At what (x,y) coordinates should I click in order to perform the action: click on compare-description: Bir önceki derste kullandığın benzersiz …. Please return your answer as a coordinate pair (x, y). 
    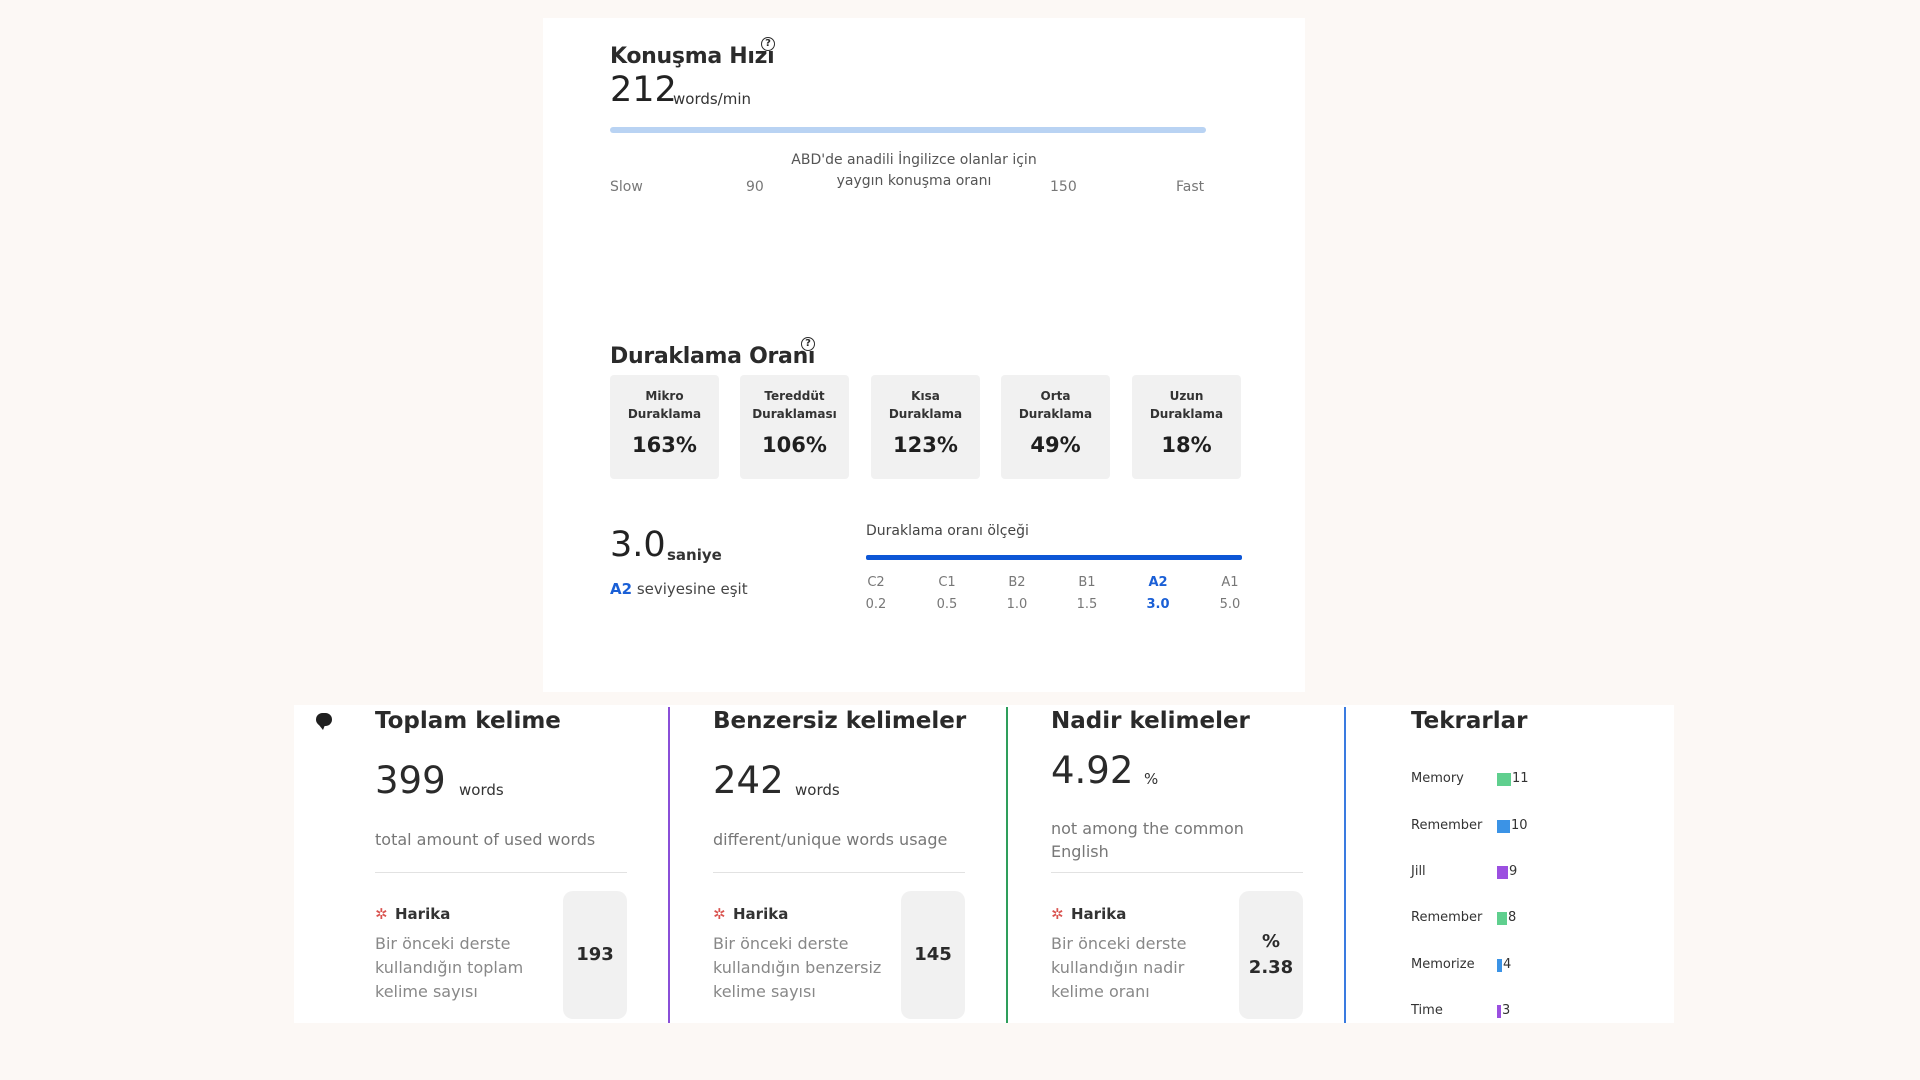
    Looking at the image, I should click on (797, 967).